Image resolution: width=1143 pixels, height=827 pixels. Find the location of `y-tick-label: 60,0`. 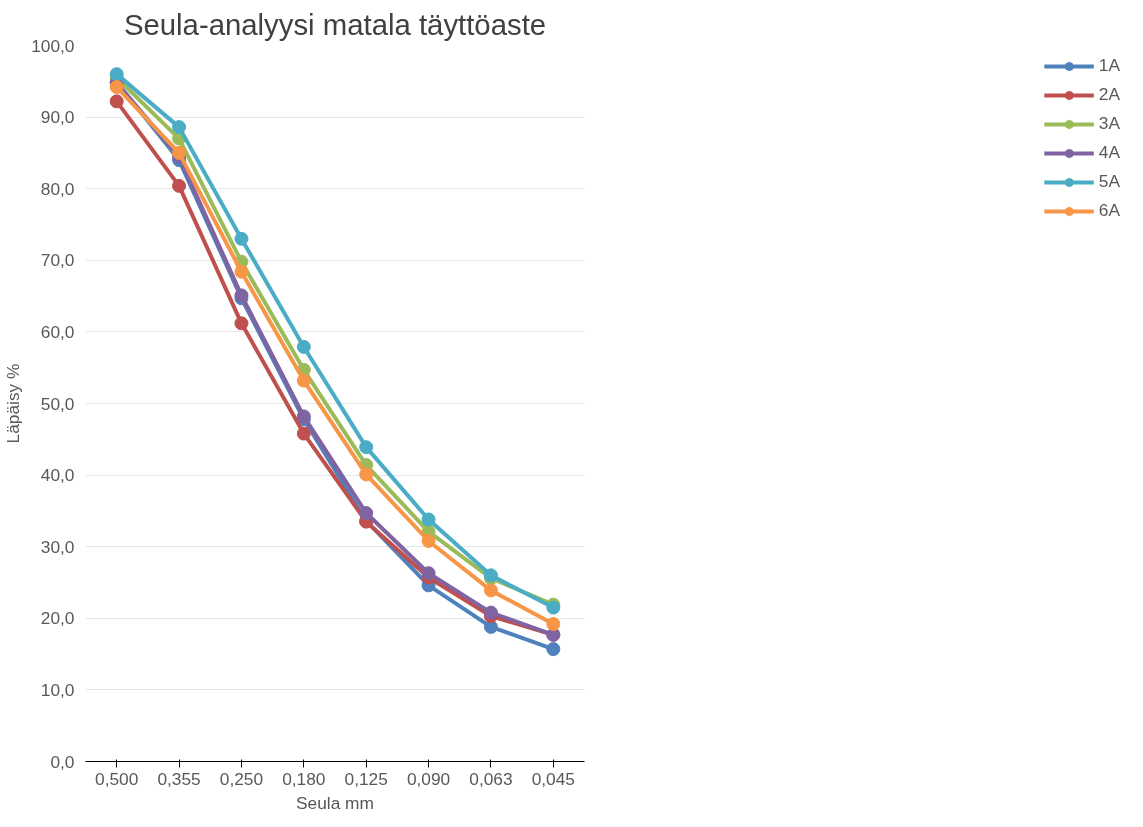

y-tick-label: 60,0 is located at coordinates (57, 331).